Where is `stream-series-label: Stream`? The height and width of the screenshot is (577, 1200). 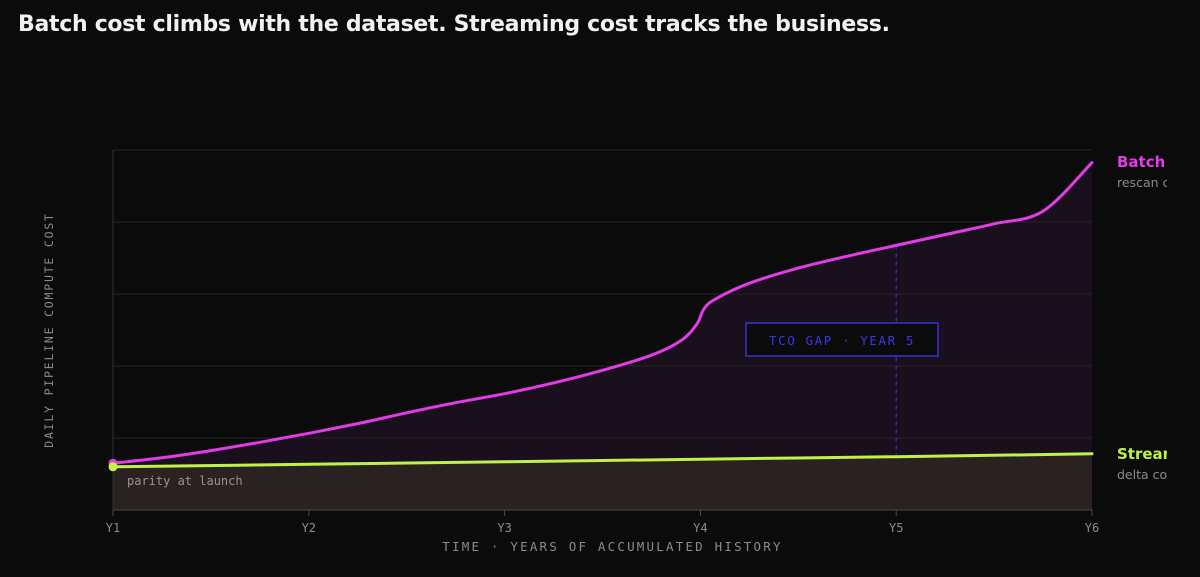 stream-series-label: Stream is located at coordinates (1147, 454).